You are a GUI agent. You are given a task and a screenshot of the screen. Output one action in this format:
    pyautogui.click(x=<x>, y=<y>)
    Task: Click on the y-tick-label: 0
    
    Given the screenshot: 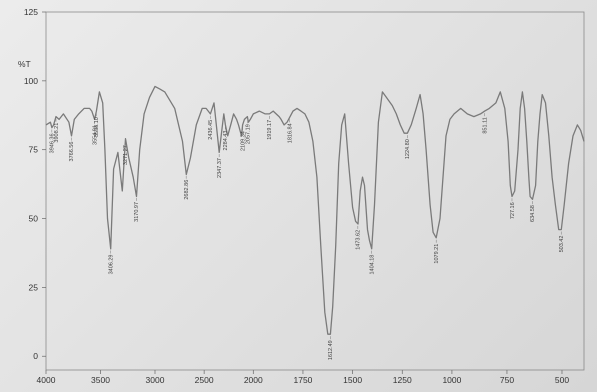 What is the action you would take?
    pyautogui.click(x=35, y=356)
    